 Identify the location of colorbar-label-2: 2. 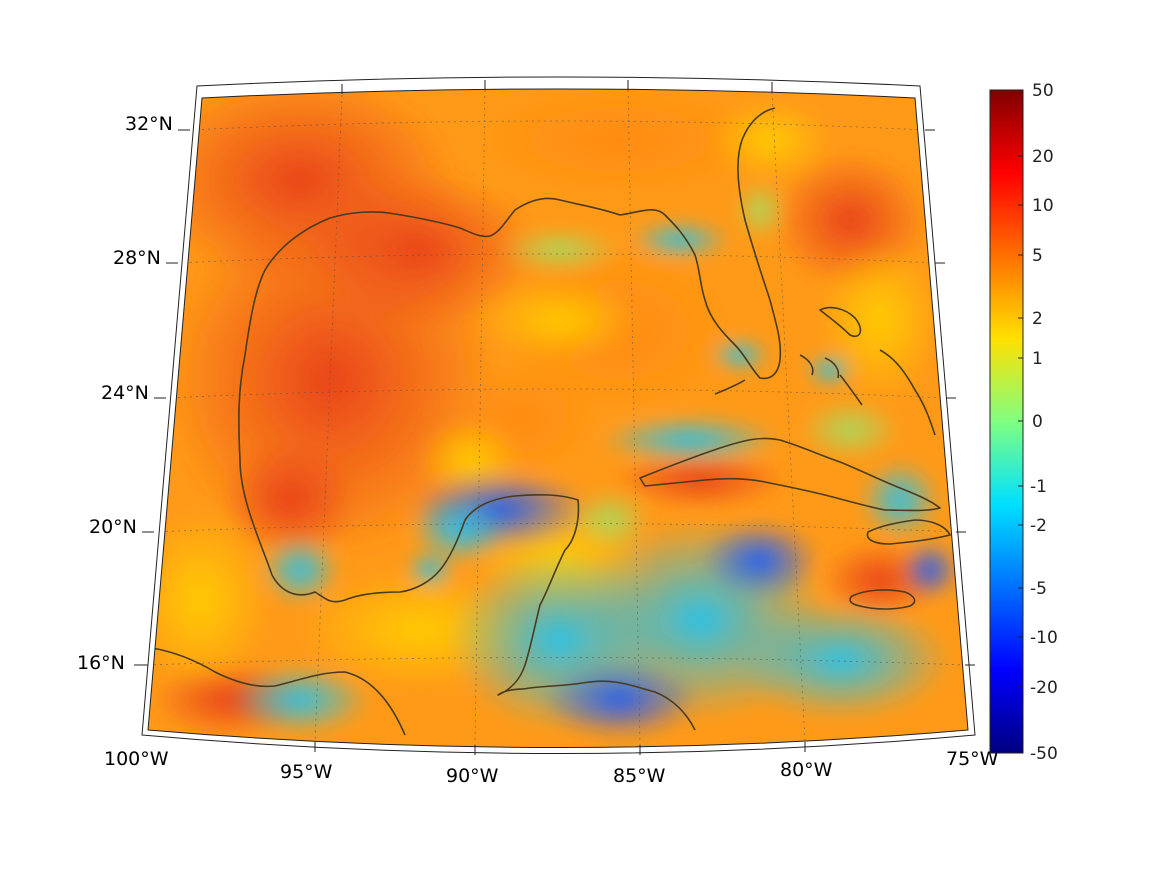
(1037, 319).